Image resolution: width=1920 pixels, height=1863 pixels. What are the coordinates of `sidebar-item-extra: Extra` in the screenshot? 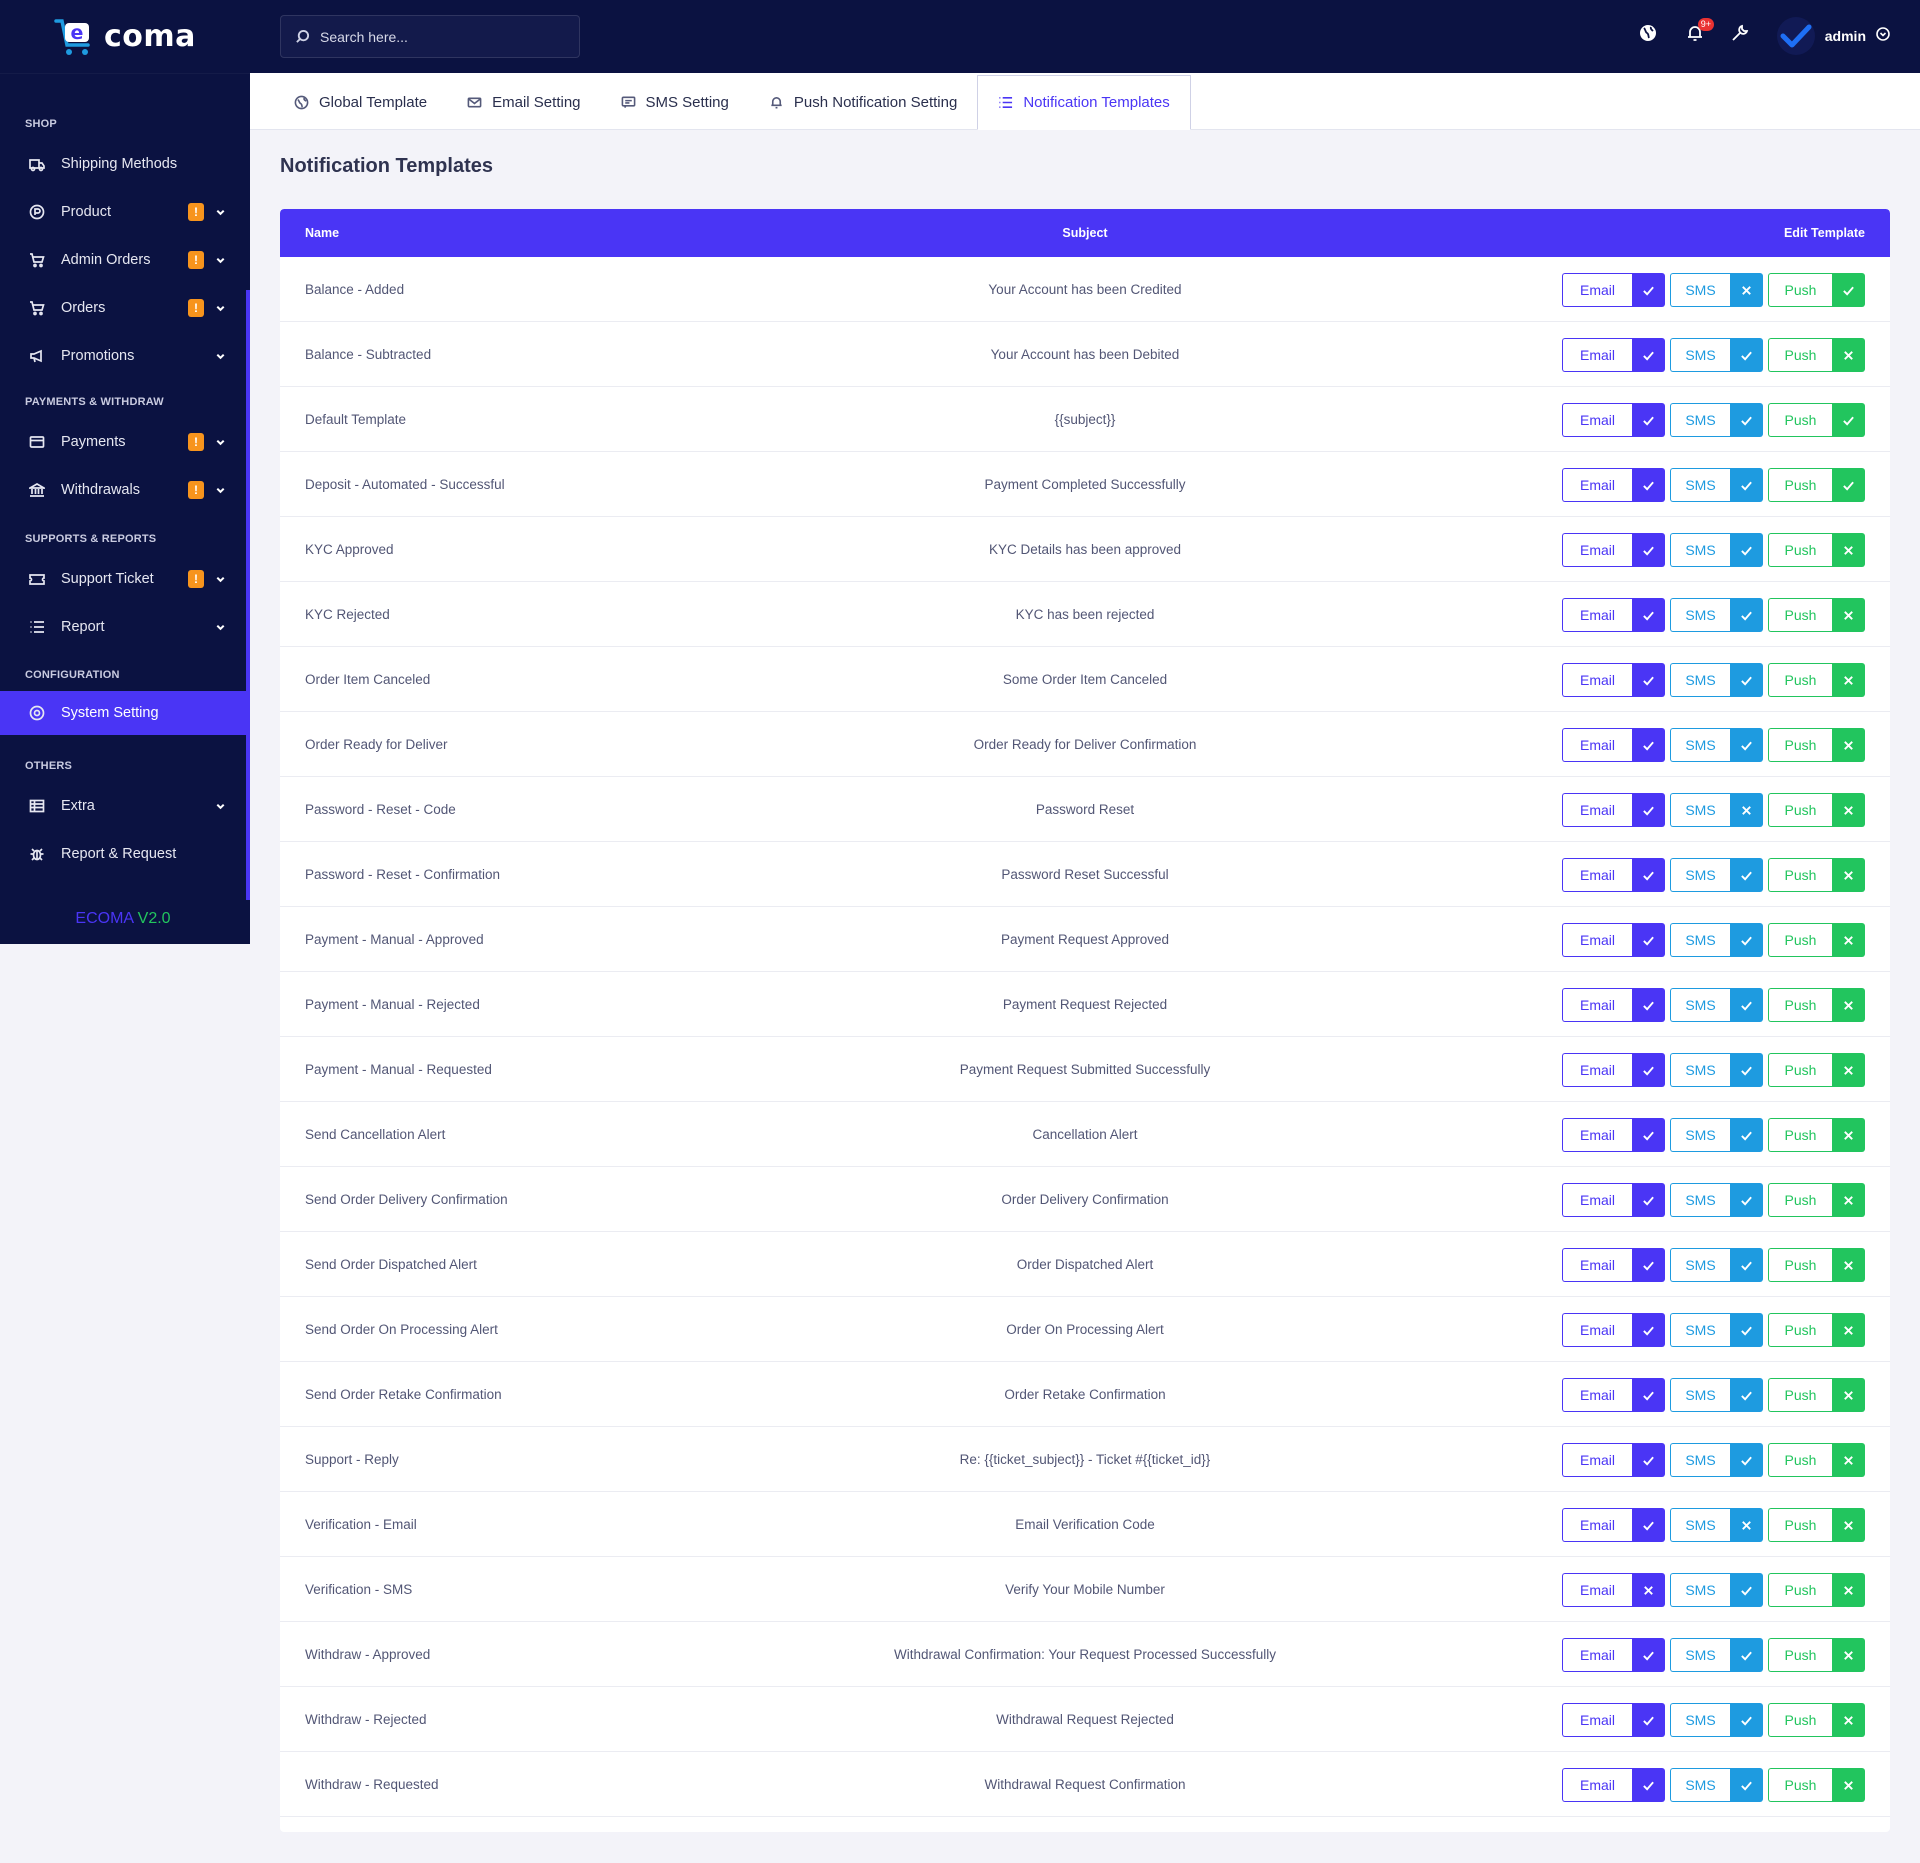 It's located at (125, 806).